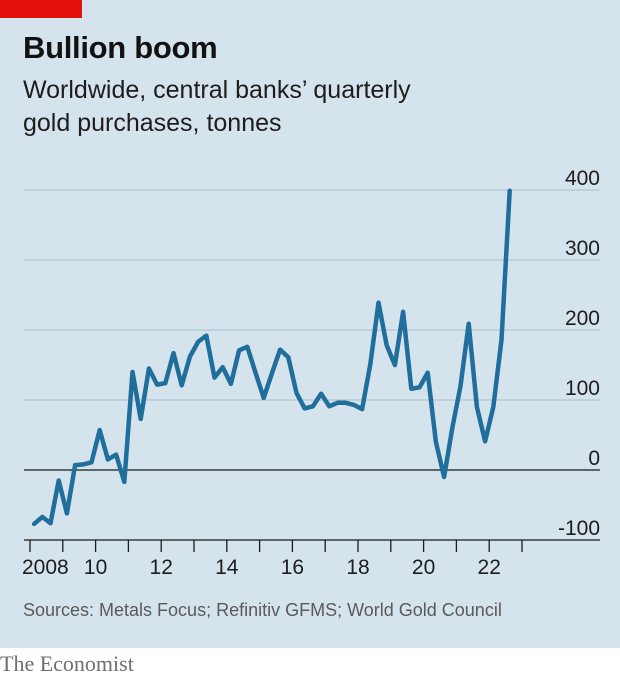  Describe the element at coordinates (582, 178) in the screenshot. I see `y-tick-label: 400` at that location.